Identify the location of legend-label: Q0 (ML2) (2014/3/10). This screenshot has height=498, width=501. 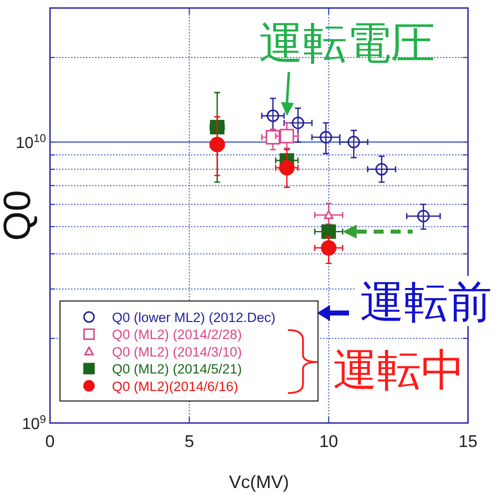
(177, 352).